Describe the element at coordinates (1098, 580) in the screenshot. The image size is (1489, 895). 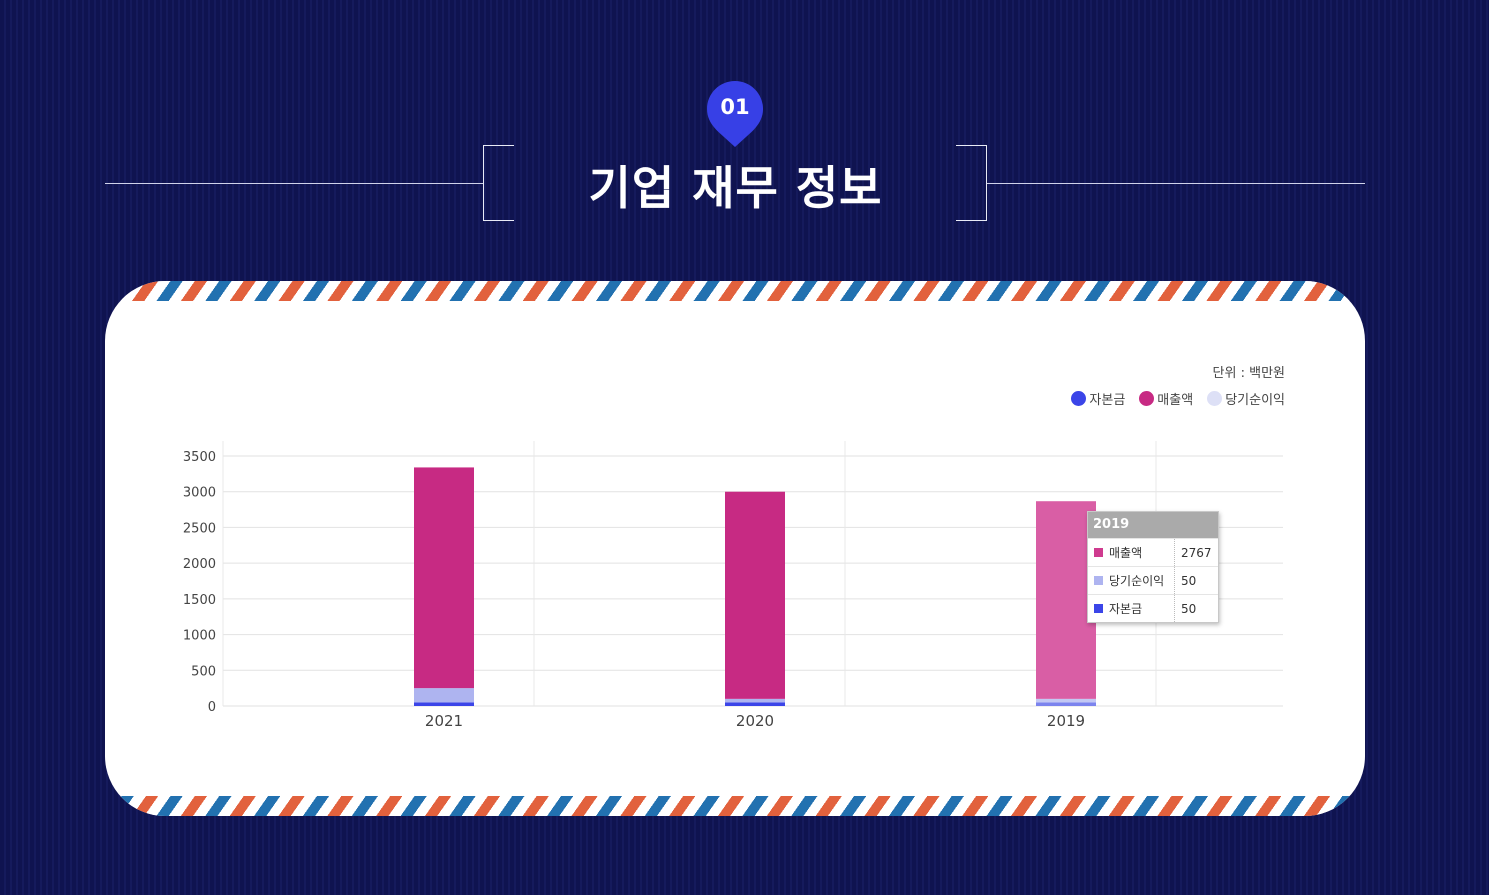
I see `tooltip-swatch-net-income` at that location.